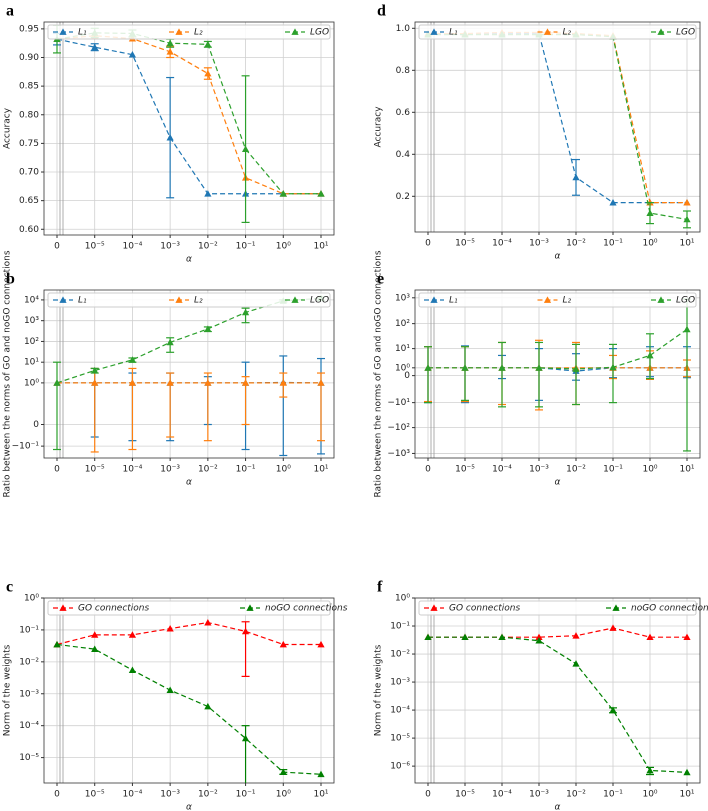 This screenshot has width=708, height=811. I want to click on legend-box, so click(557, 608).